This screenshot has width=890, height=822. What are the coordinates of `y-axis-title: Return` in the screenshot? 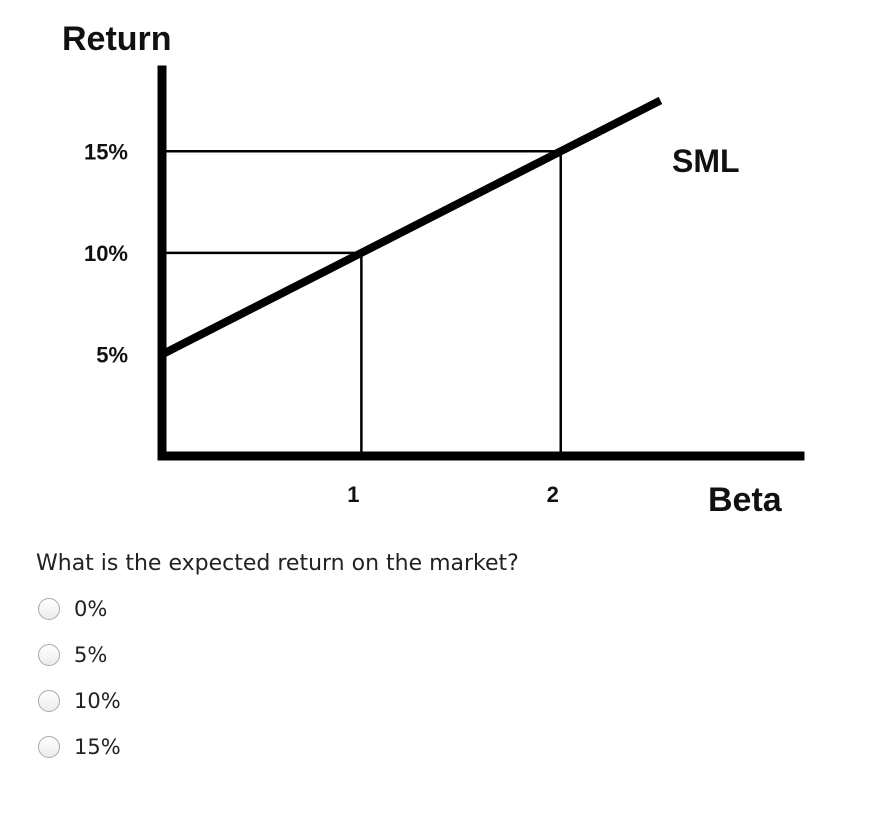 It's located at (117, 39).